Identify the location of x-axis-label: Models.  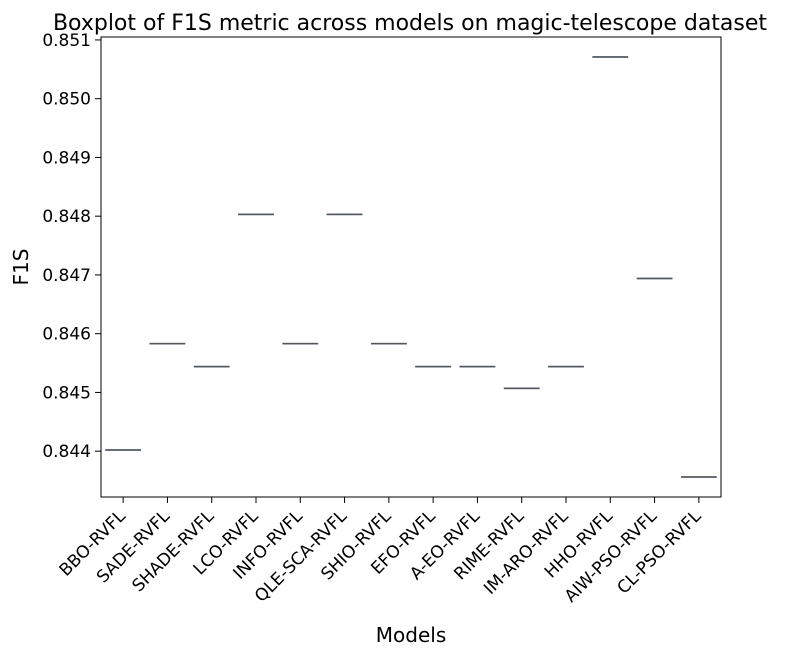
(411, 635).